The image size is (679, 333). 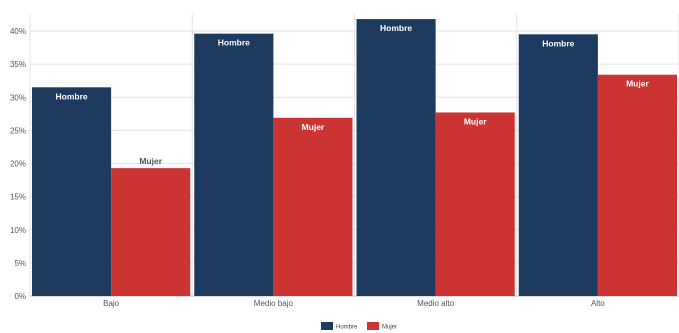 I want to click on legend-swatch-mujer, so click(x=373, y=326).